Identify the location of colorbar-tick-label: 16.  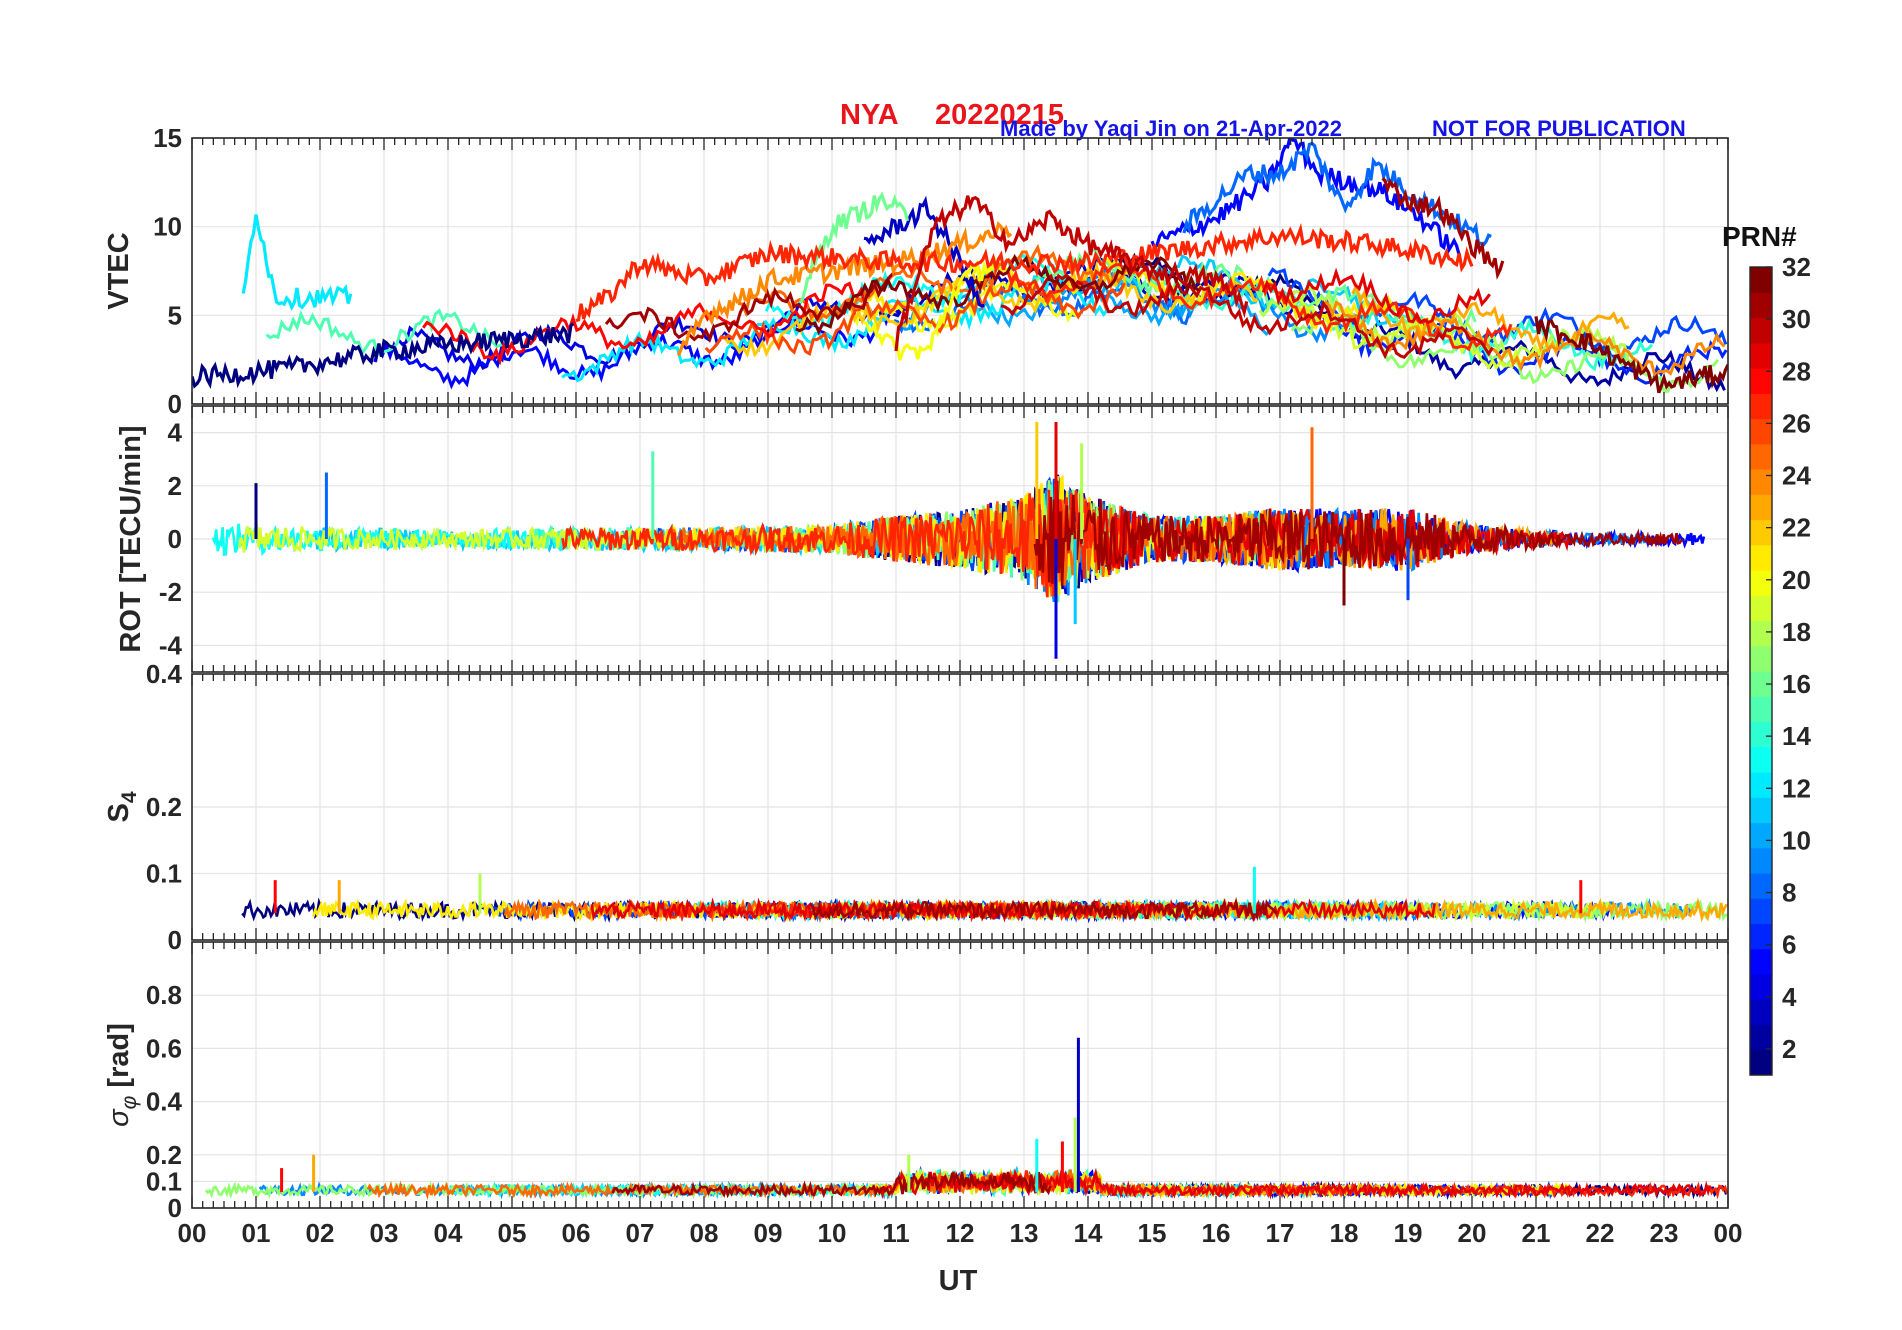
(1796, 684).